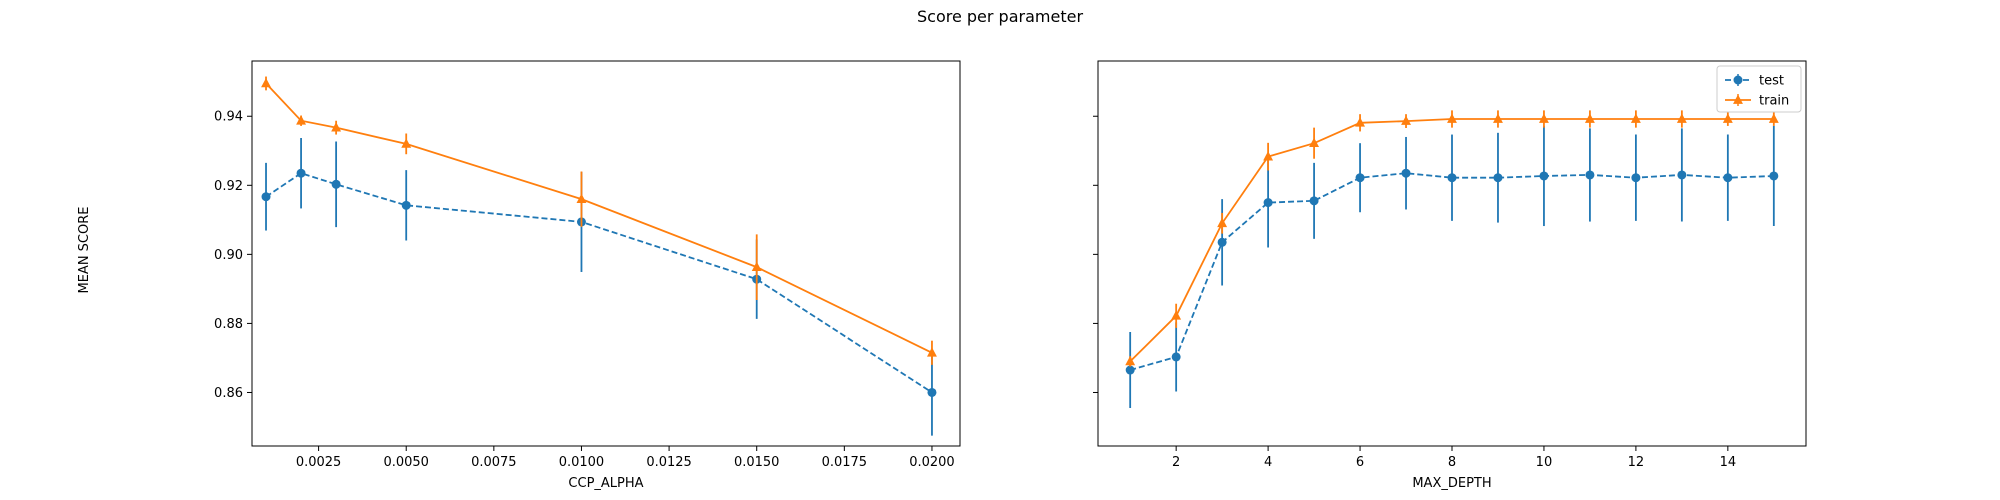 The width and height of the screenshot is (2000, 500). I want to click on figure-ylabel: MEAN SCORE, so click(84, 250).